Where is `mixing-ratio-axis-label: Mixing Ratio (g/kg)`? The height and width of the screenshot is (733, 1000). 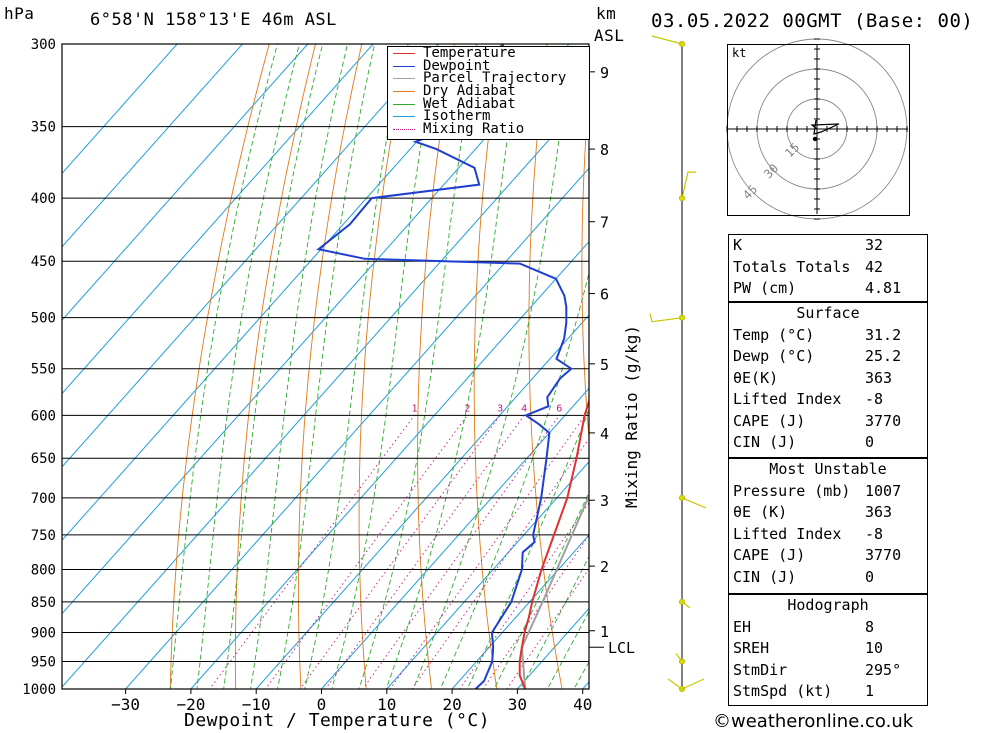 mixing-ratio-axis-label: Mixing Ratio (g/kg) is located at coordinates (631, 416).